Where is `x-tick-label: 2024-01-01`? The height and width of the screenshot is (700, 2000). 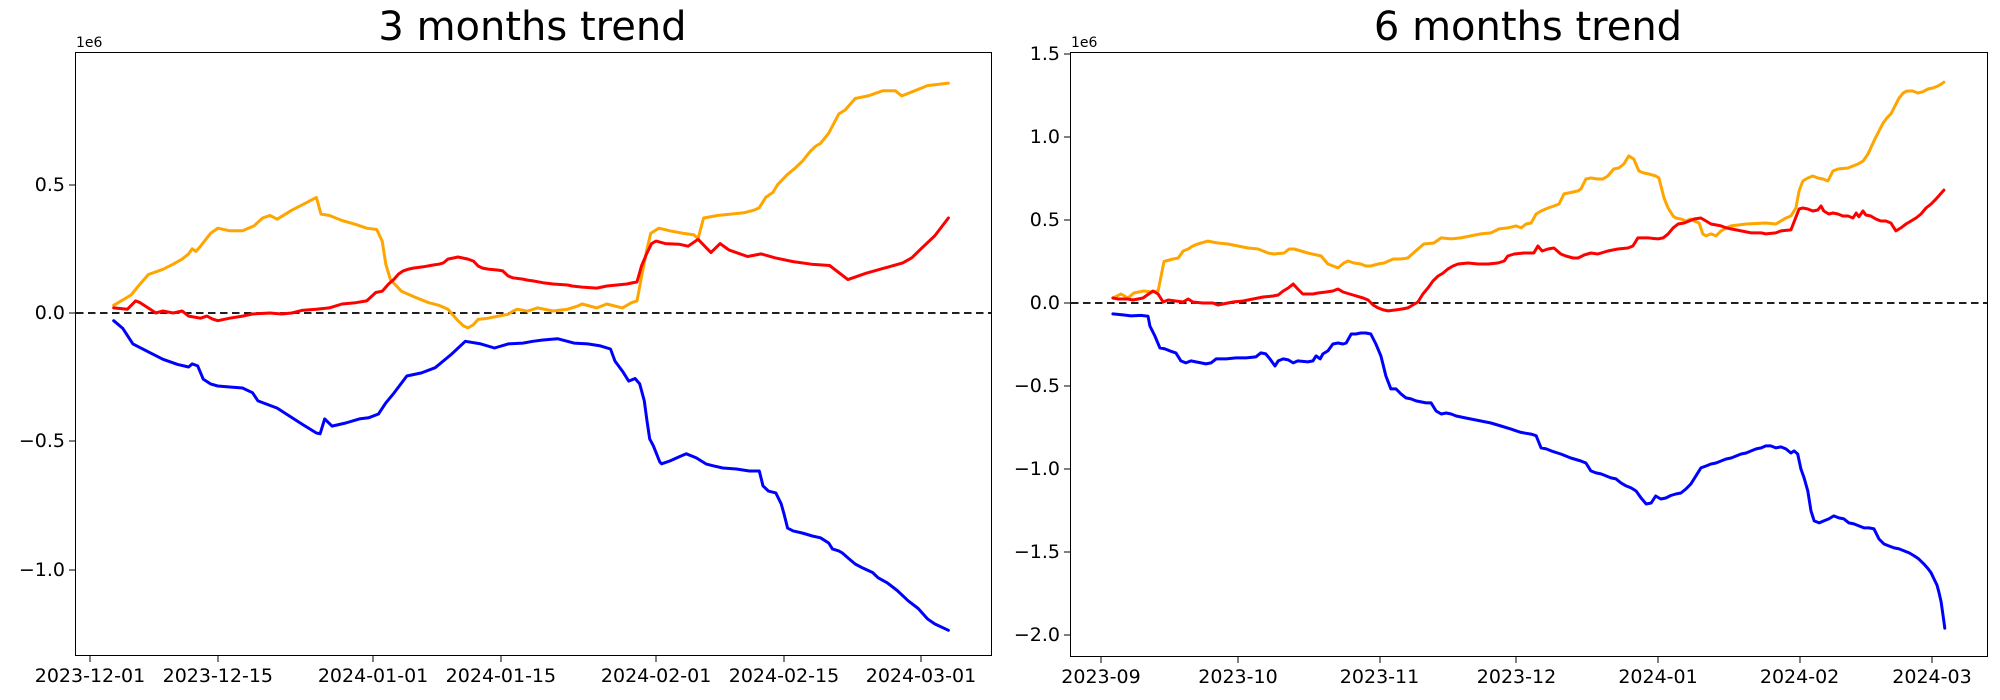
x-tick-label: 2024-01-01 is located at coordinates (373, 676).